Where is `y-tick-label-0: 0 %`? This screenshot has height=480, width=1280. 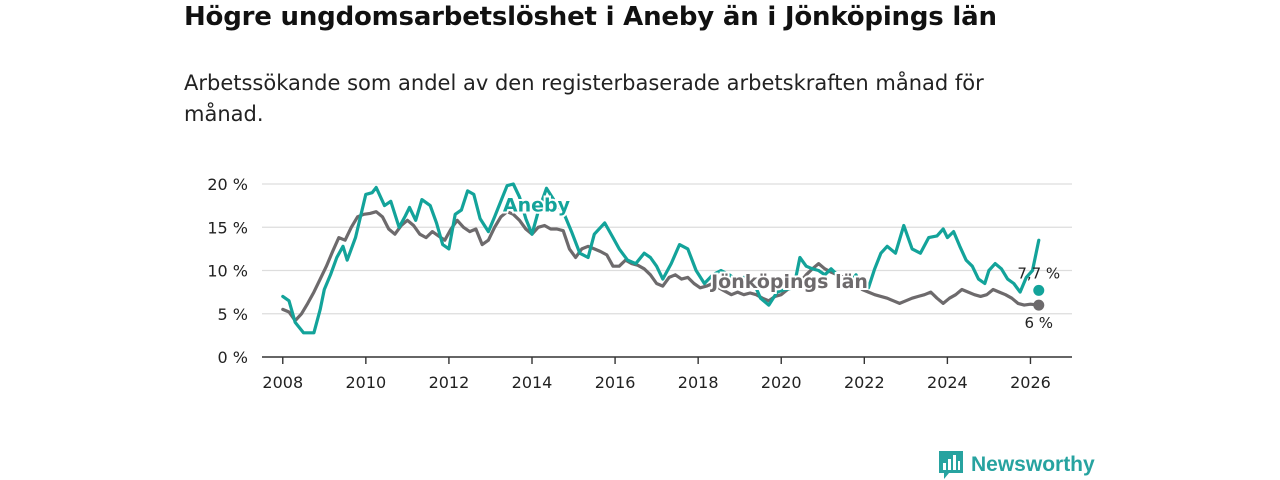
y-tick-label-0: 0 % is located at coordinates (233, 357).